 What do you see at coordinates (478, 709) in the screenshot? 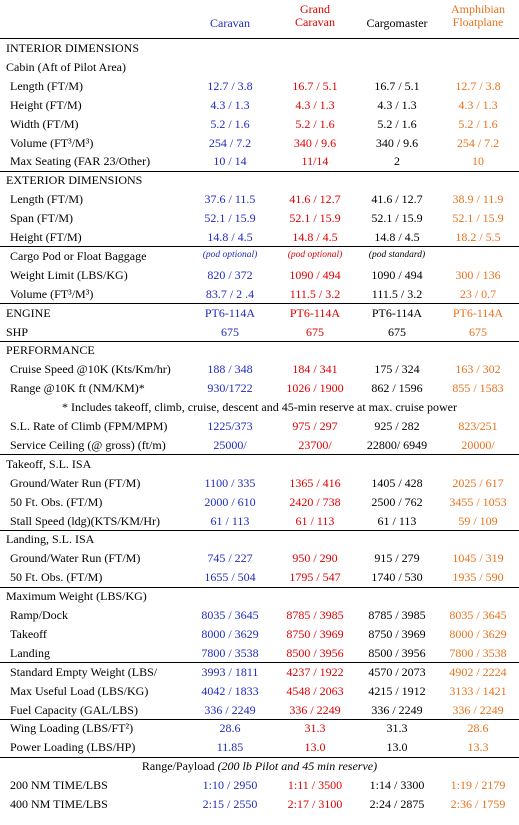
I see `cell-amphibian: 336 / 2249` at bounding box center [478, 709].